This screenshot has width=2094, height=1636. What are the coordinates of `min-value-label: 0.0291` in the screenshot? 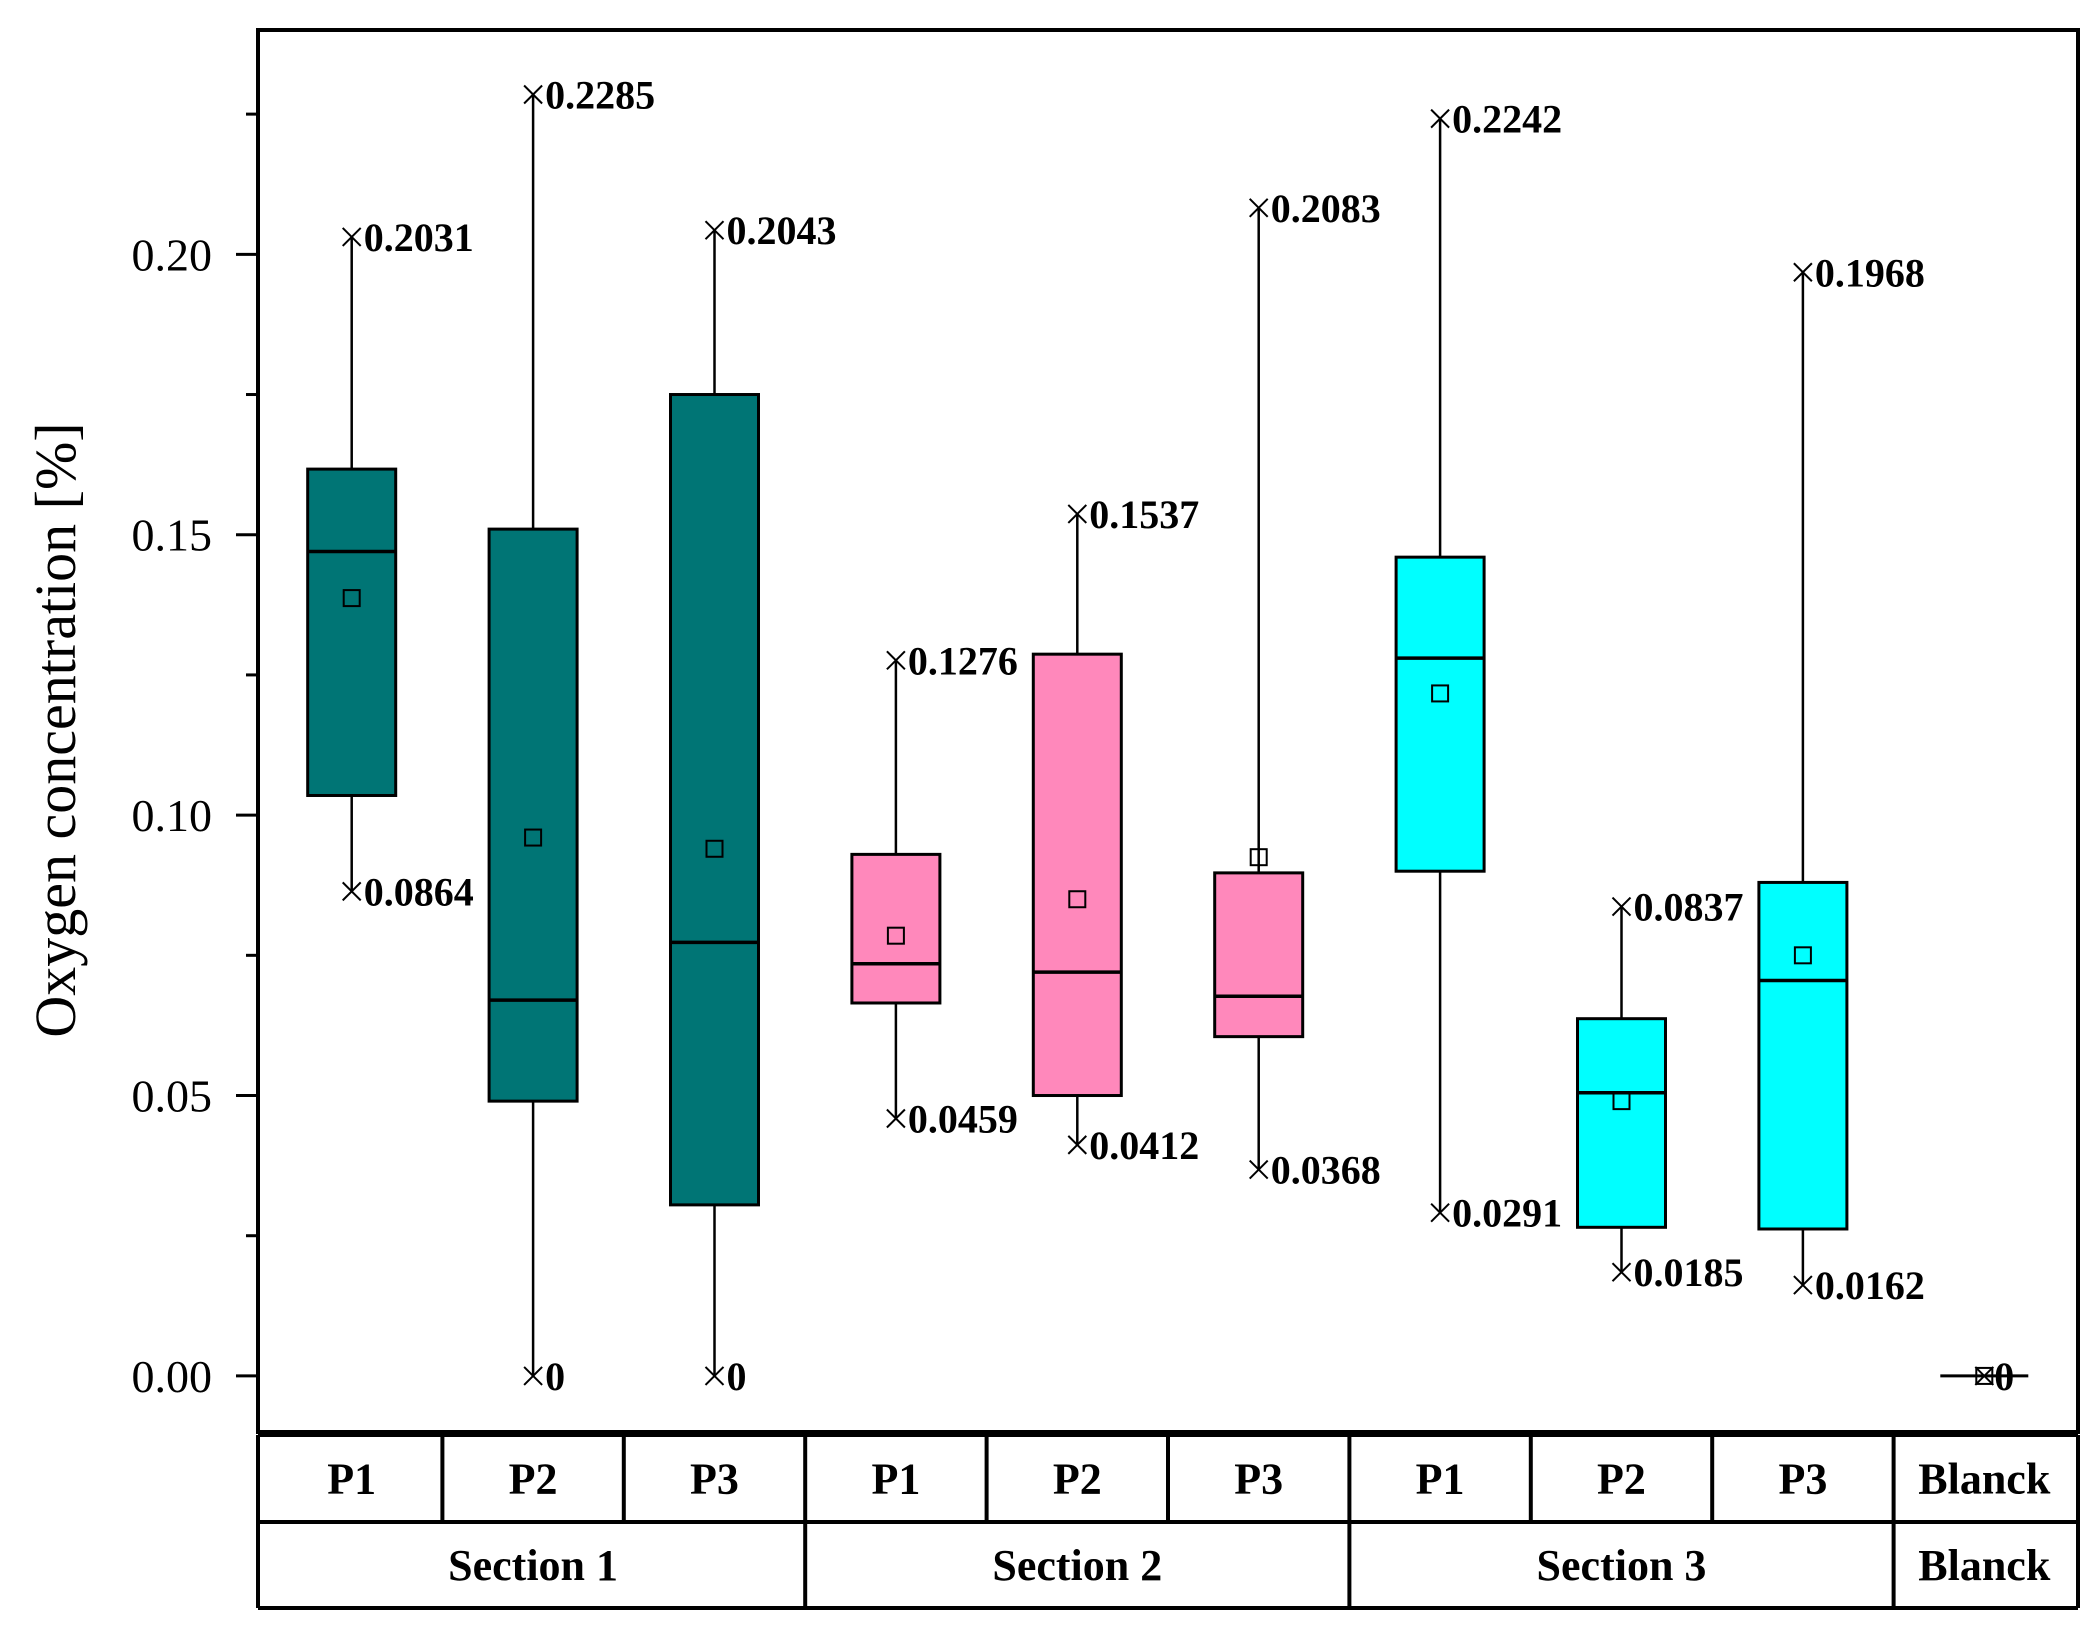 It's located at (1507, 1213).